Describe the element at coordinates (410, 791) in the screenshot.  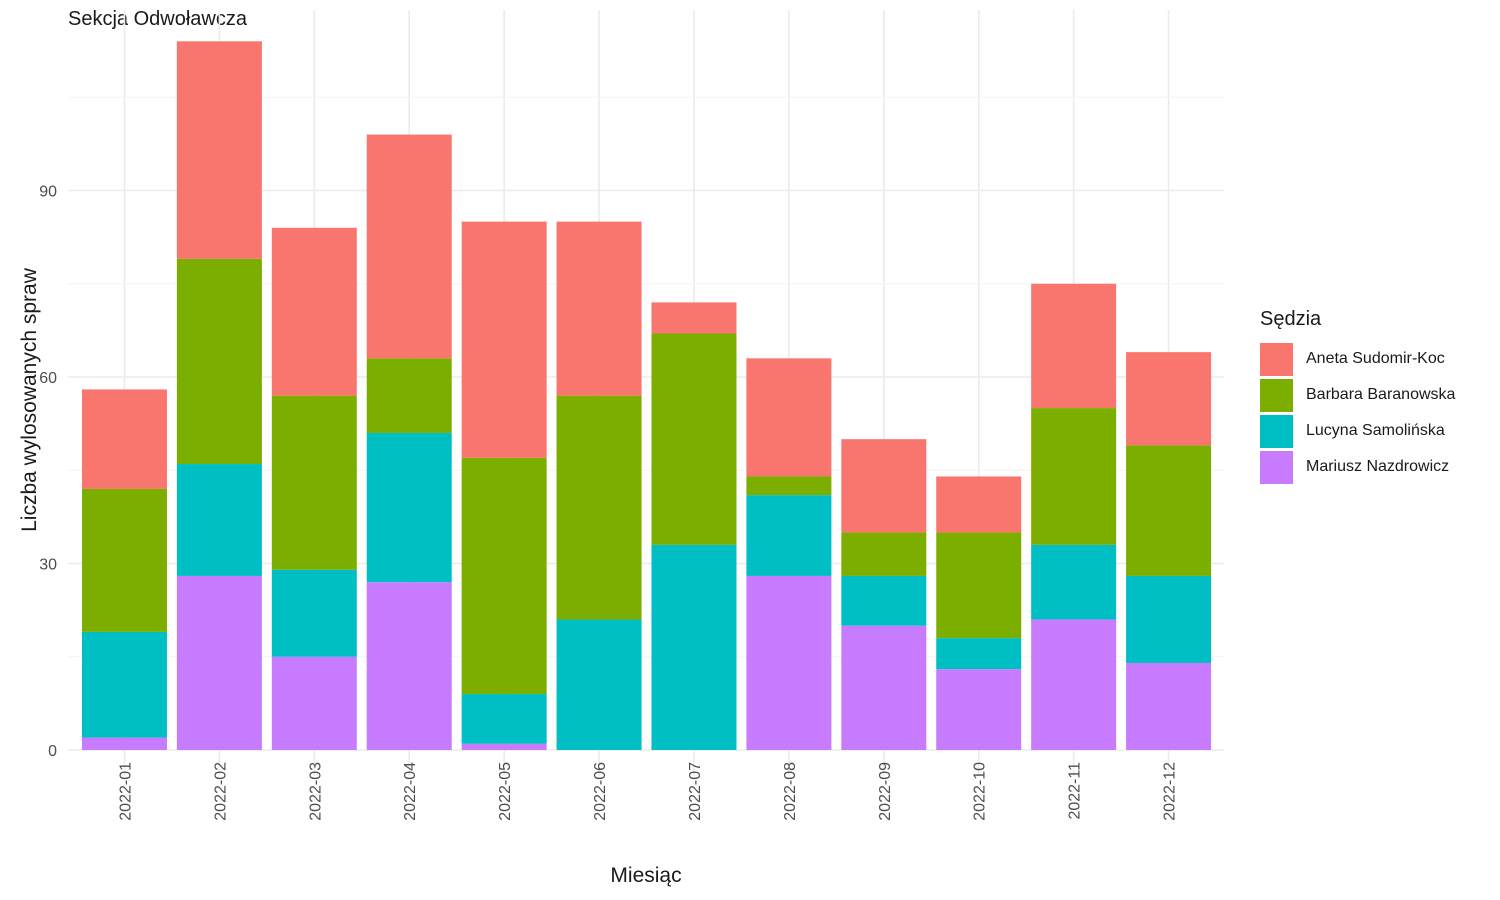
I see `x-tick-label: 2022-04` at that location.